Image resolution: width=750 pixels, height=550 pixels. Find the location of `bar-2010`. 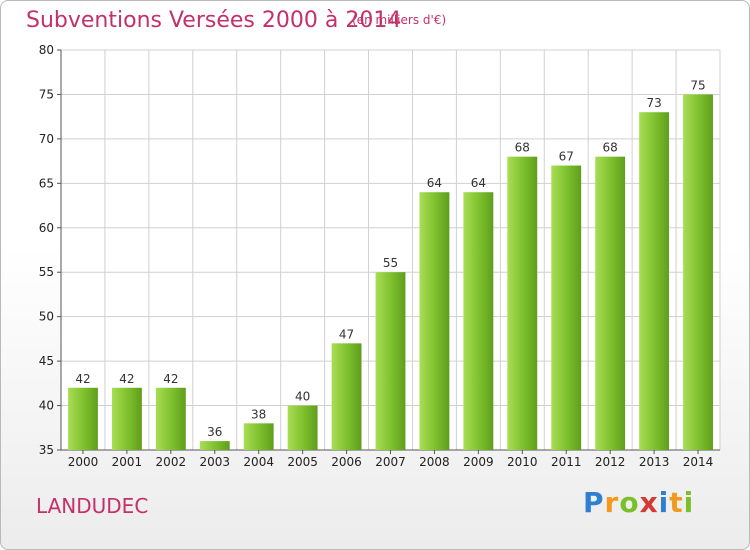

bar-2010 is located at coordinates (522, 303).